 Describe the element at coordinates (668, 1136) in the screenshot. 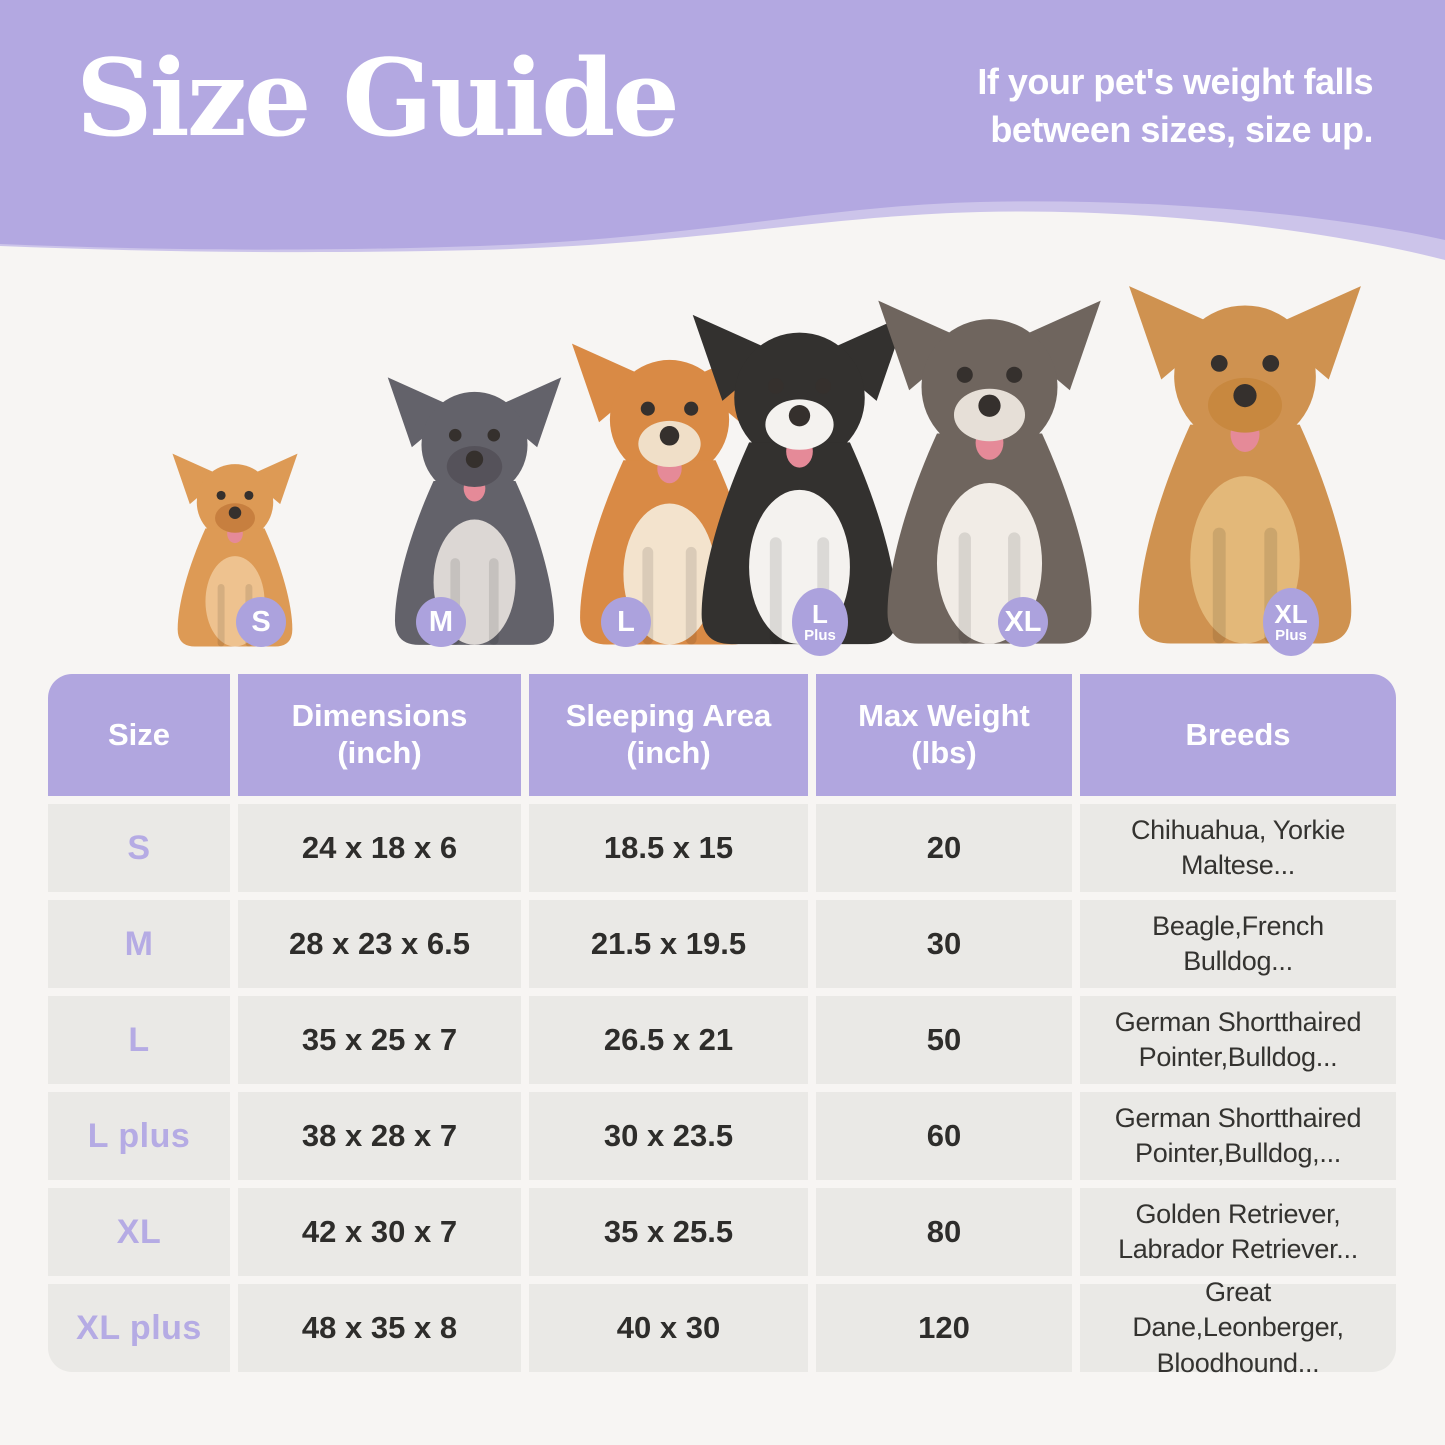

I see `cell-sleeping-area: 30 x 23.5` at that location.